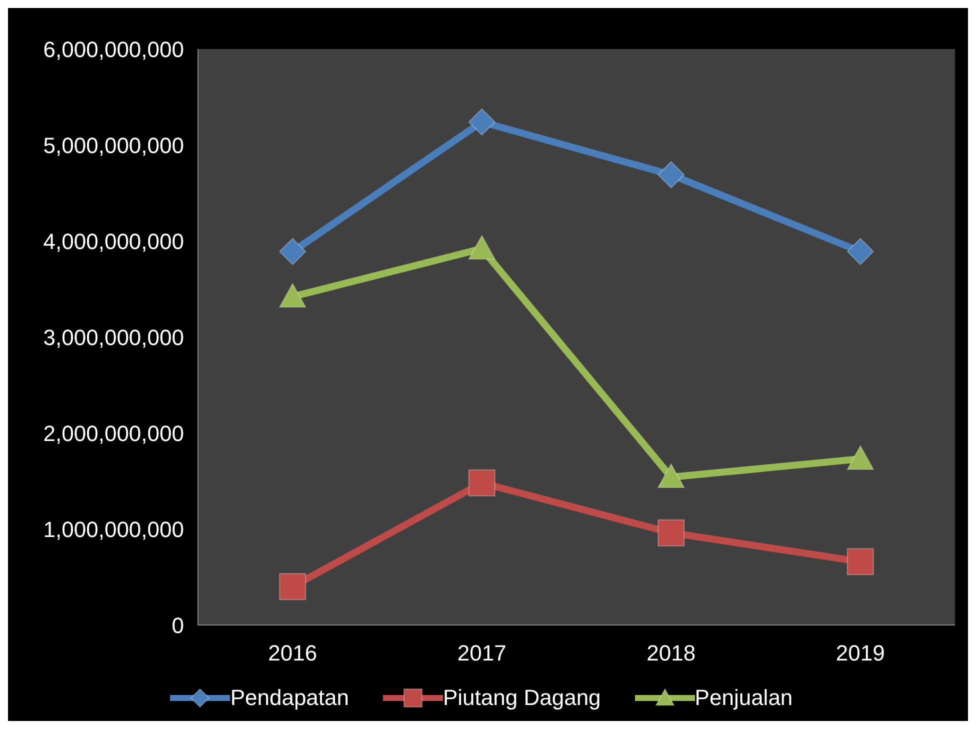 The height and width of the screenshot is (729, 976). Describe the element at coordinates (481, 653) in the screenshot. I see `x-tick-label: 2017` at that location.